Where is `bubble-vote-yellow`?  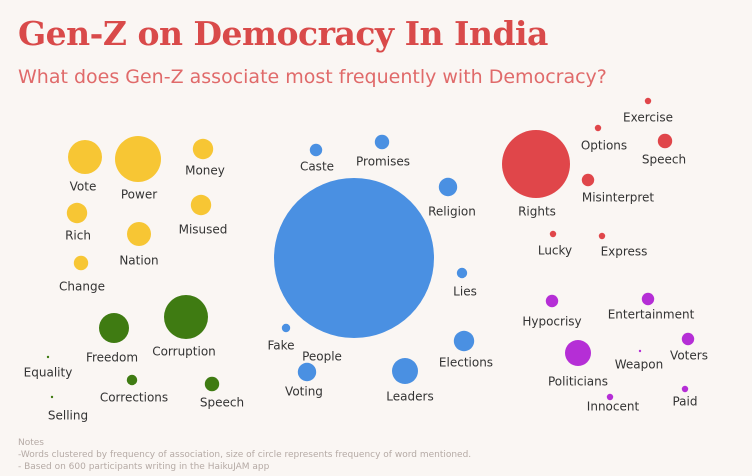
bubble-vote-yellow is located at coordinates (85, 157).